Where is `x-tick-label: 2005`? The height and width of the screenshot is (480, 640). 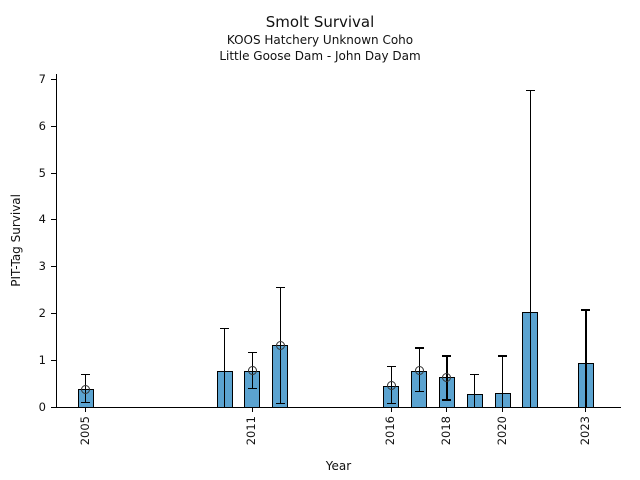 x-tick-label: 2005 is located at coordinates (84, 431).